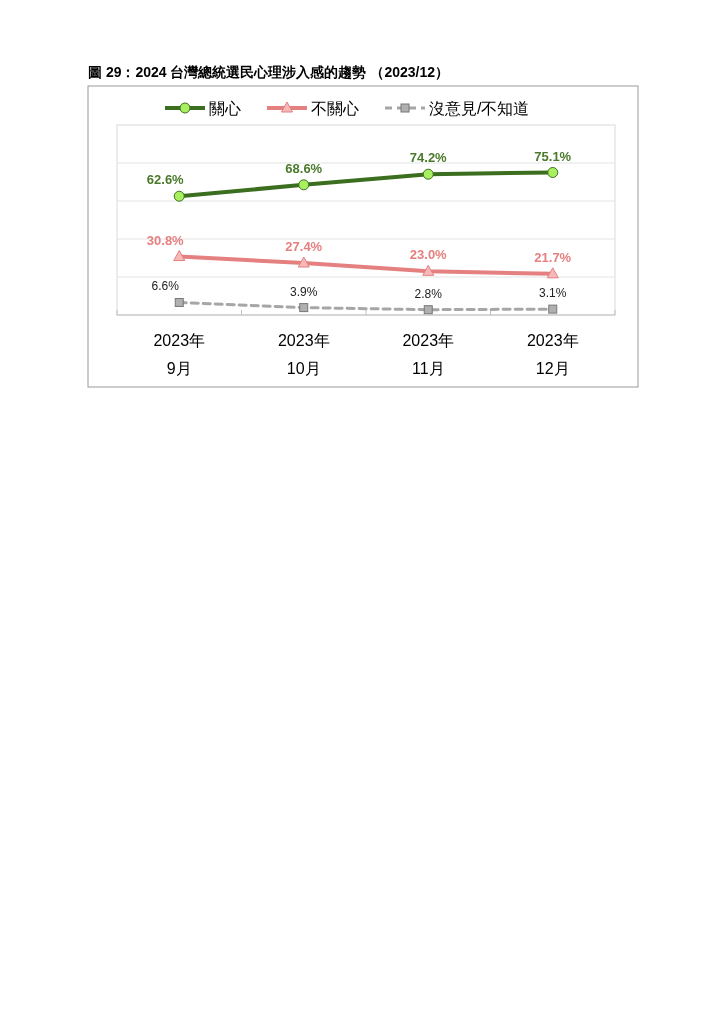  I want to click on x-tick-label: 2023年 10月, so click(303, 354).